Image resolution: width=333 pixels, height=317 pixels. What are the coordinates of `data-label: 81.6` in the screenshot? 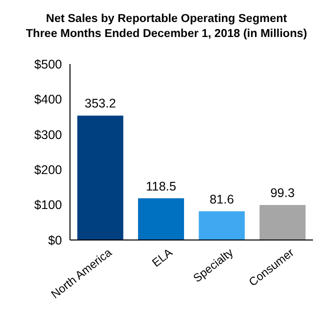 It's located at (222, 199).